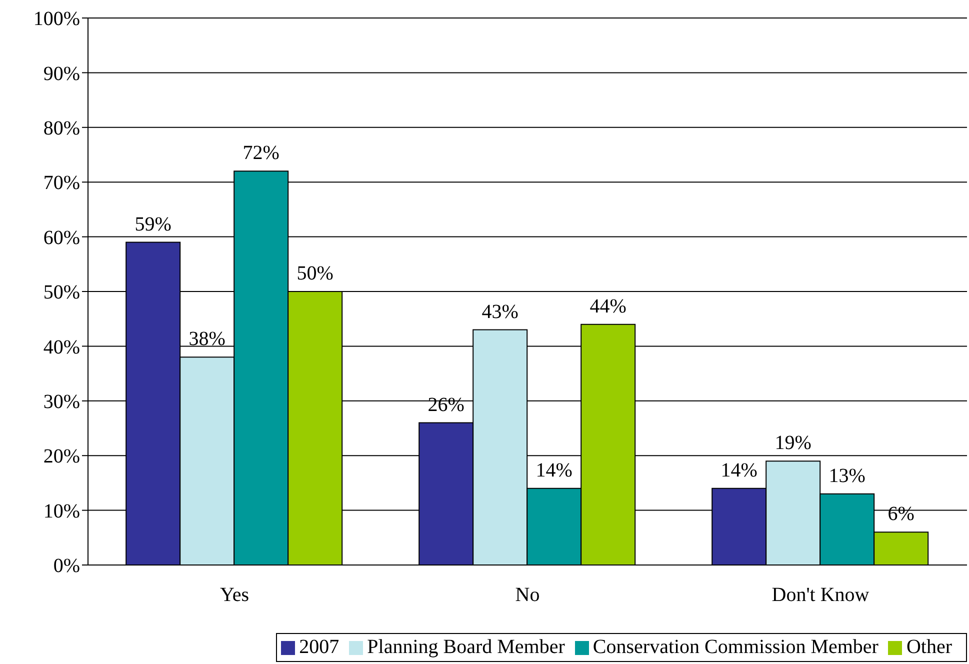  I want to click on y-tick-label: 40%, so click(61, 347).